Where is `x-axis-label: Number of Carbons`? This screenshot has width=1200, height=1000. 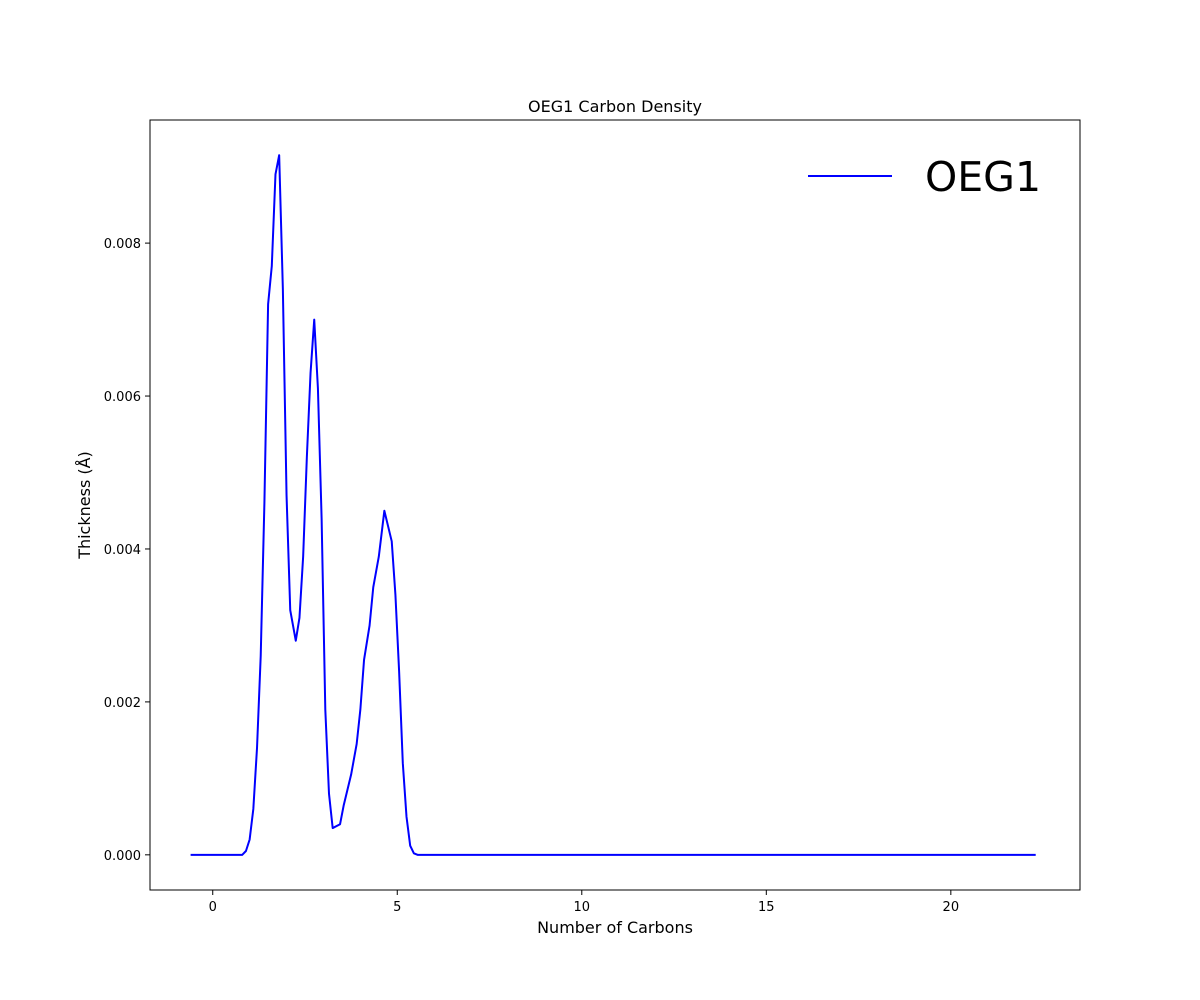
x-axis-label: Number of Carbons is located at coordinates (615, 927).